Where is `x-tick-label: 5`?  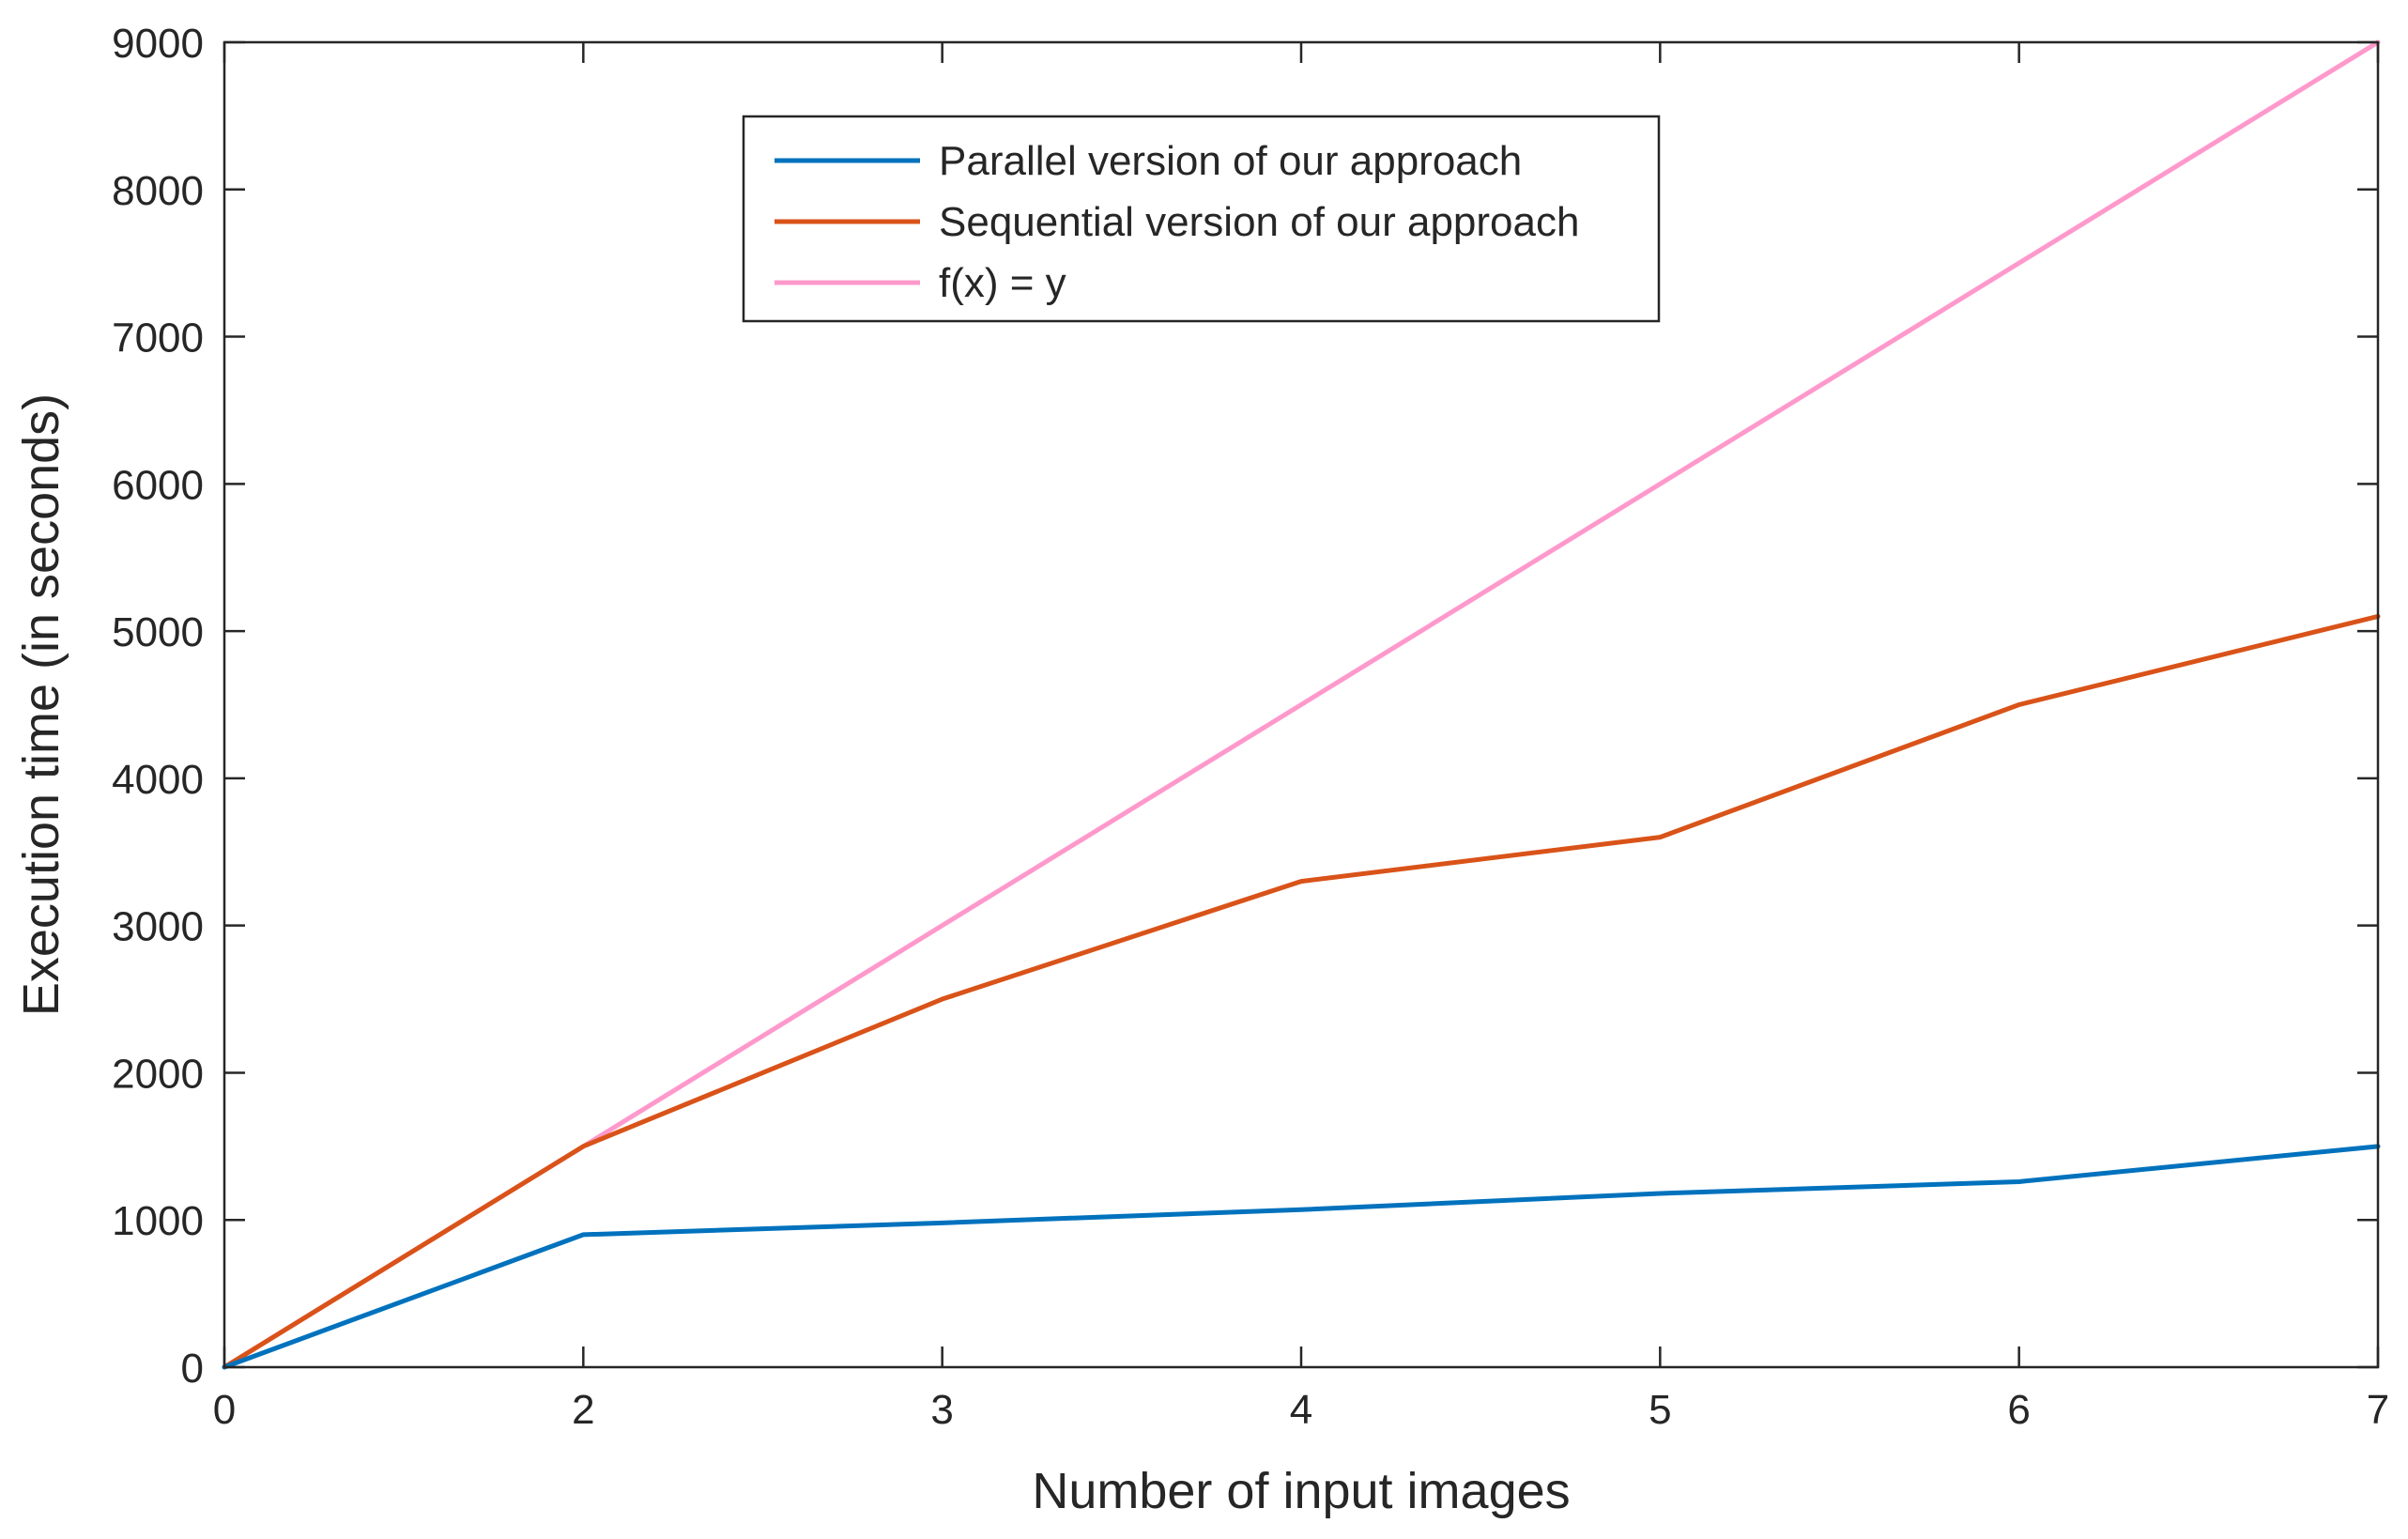
x-tick-label: 5 is located at coordinates (1660, 1410).